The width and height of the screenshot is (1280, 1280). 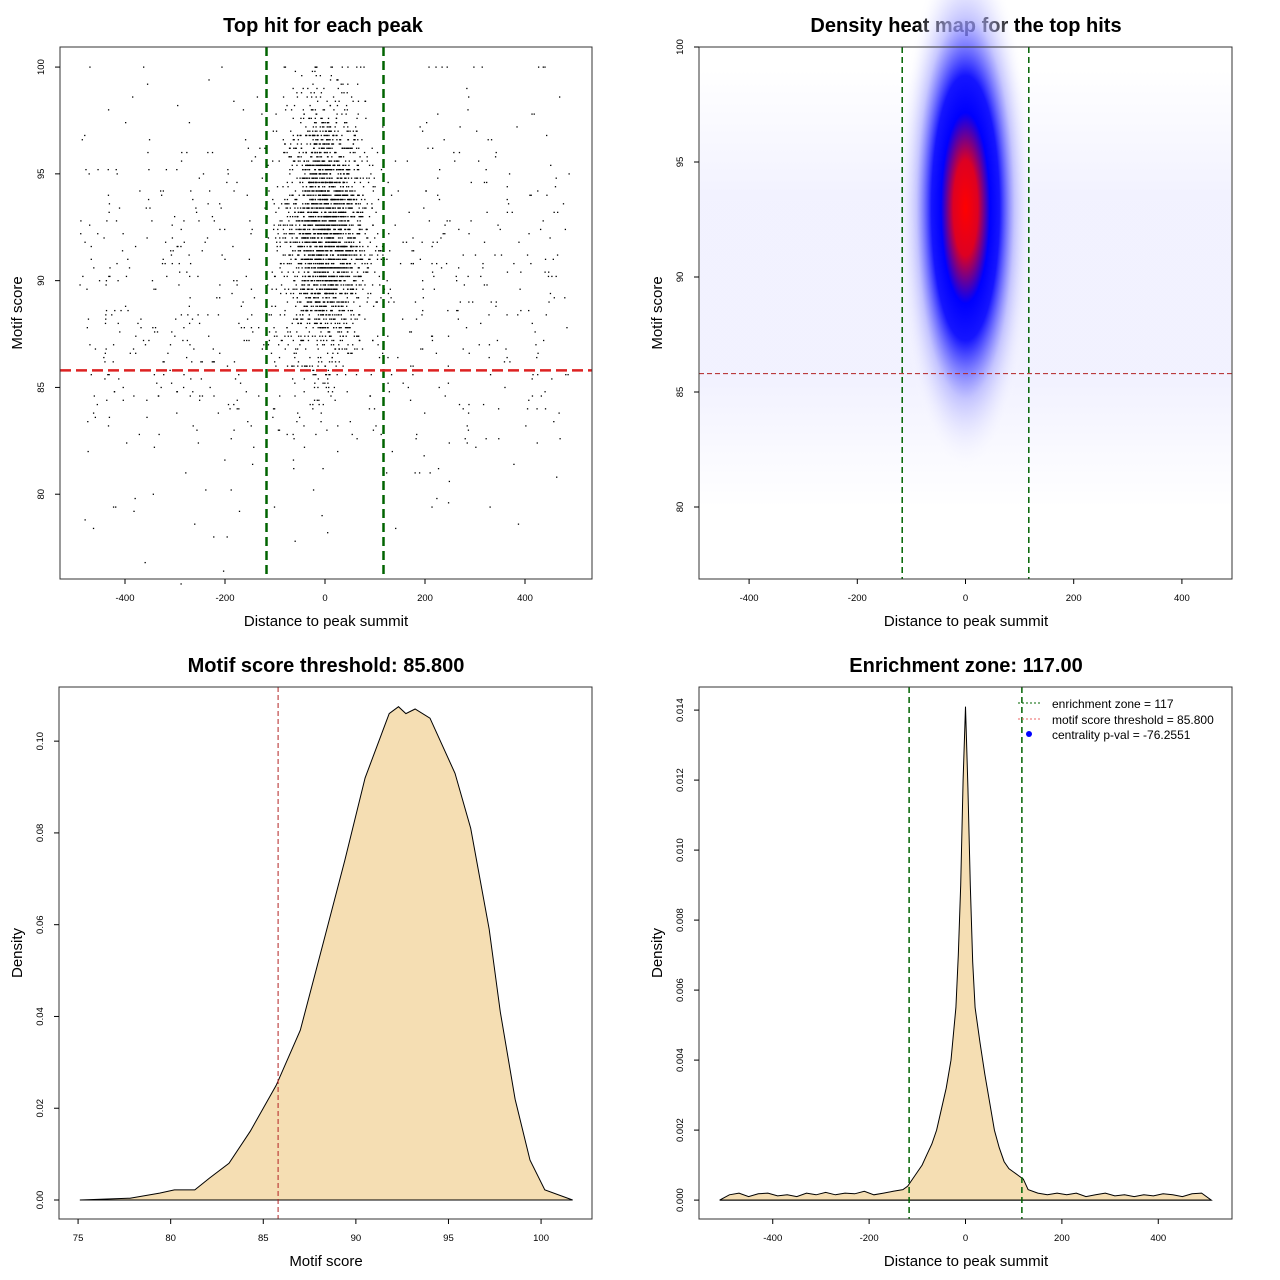 What do you see at coordinates (324, 598) in the screenshot?
I see `x-tick-label: 0` at bounding box center [324, 598].